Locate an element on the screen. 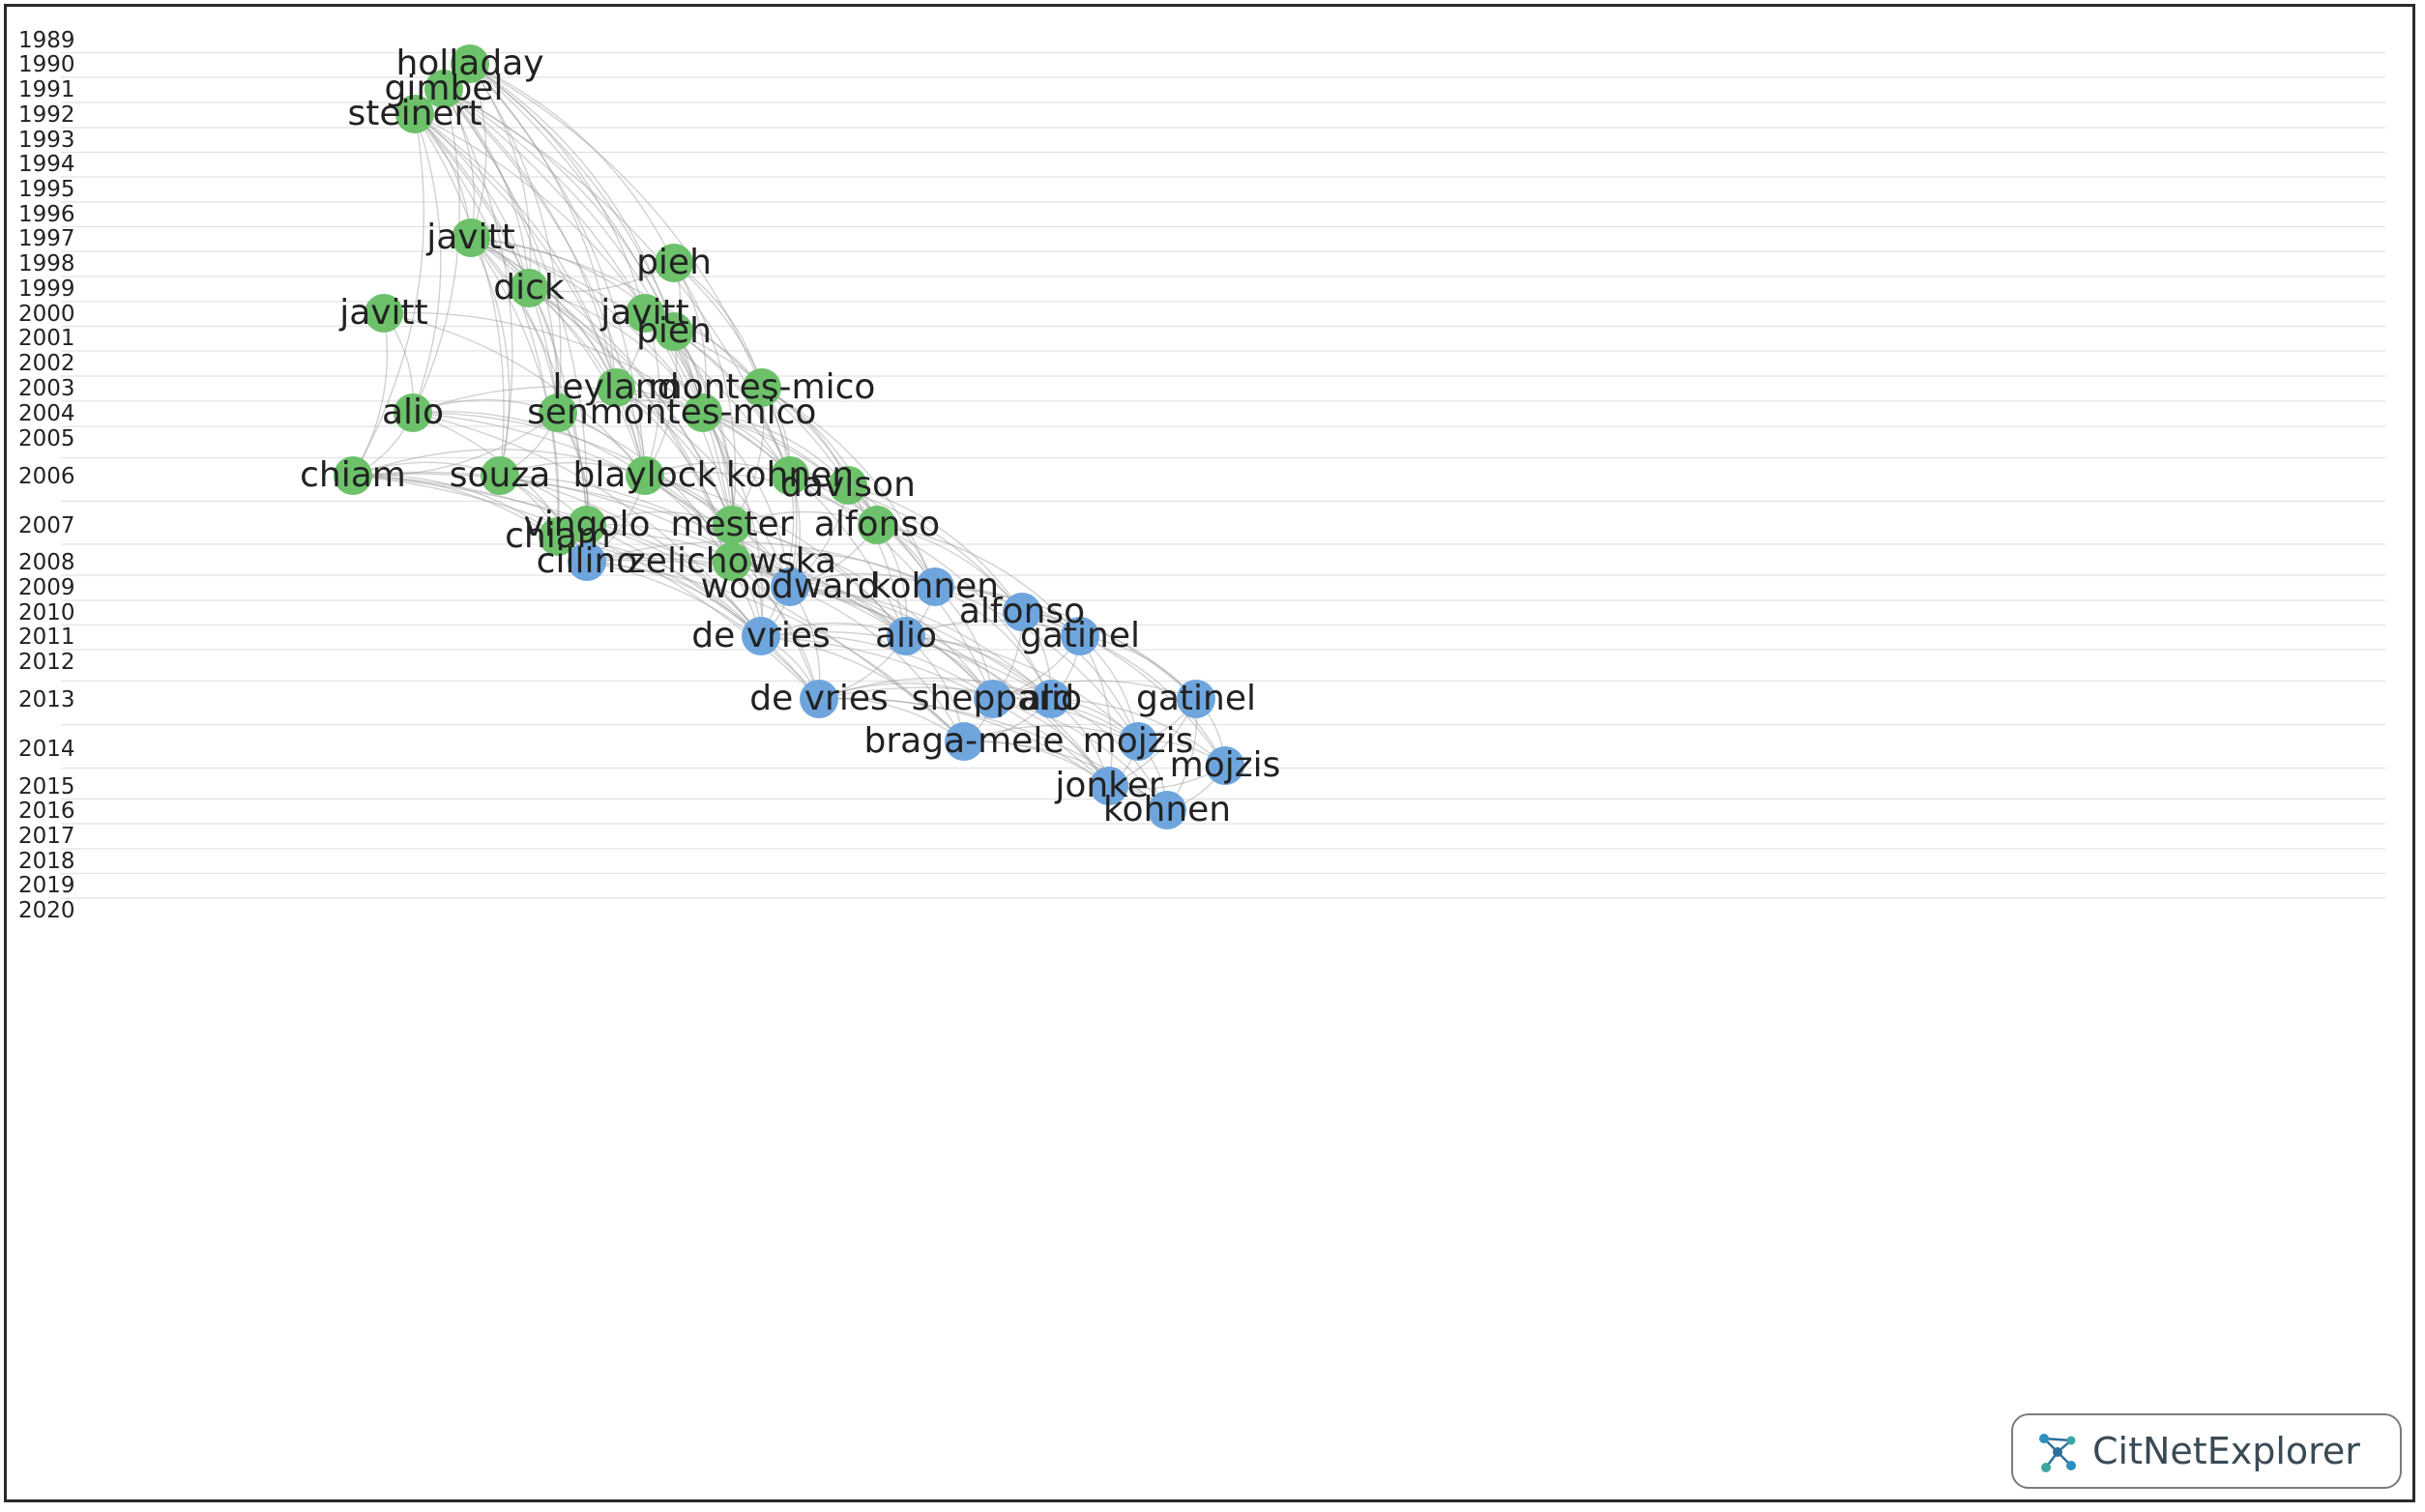 This screenshot has width=2425, height=1512. publication-node-souza-2006 is located at coordinates (500, 475).